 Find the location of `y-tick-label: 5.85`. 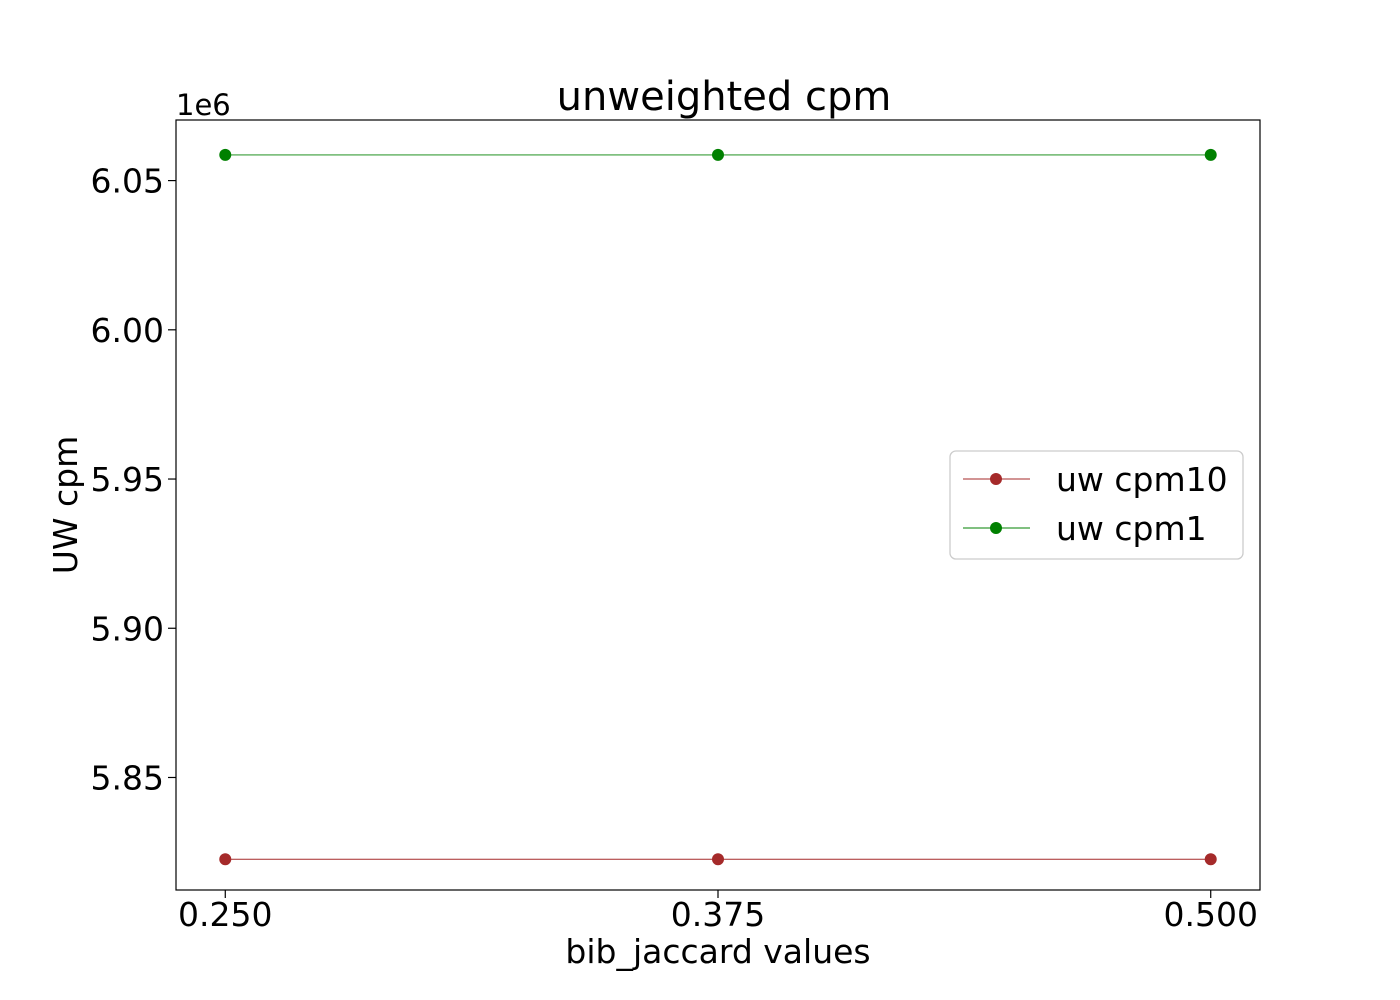

y-tick-label: 5.85 is located at coordinates (127, 777).